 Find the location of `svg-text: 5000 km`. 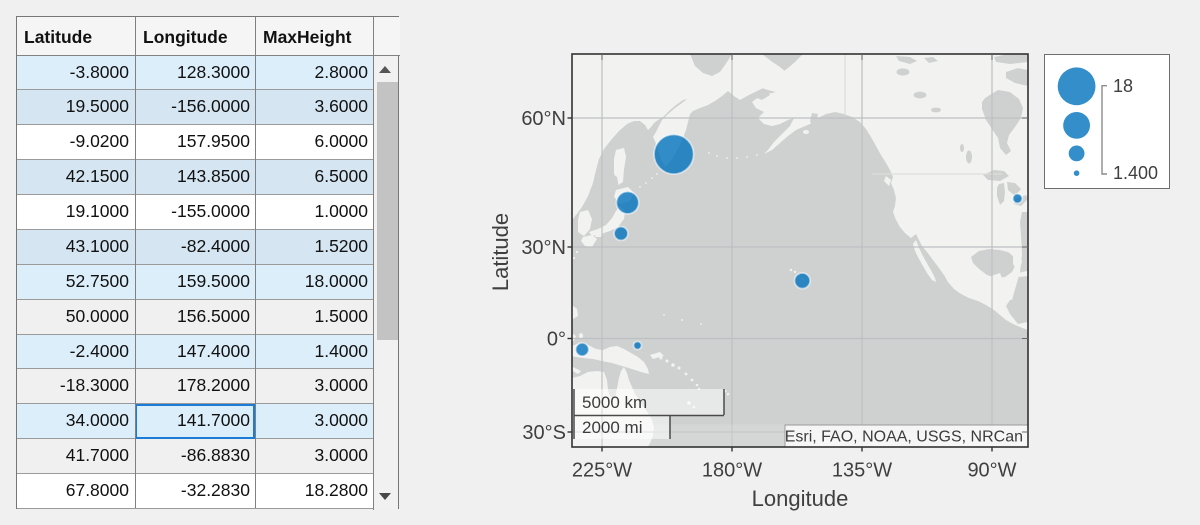

svg-text: 5000 km is located at coordinates (614, 402).